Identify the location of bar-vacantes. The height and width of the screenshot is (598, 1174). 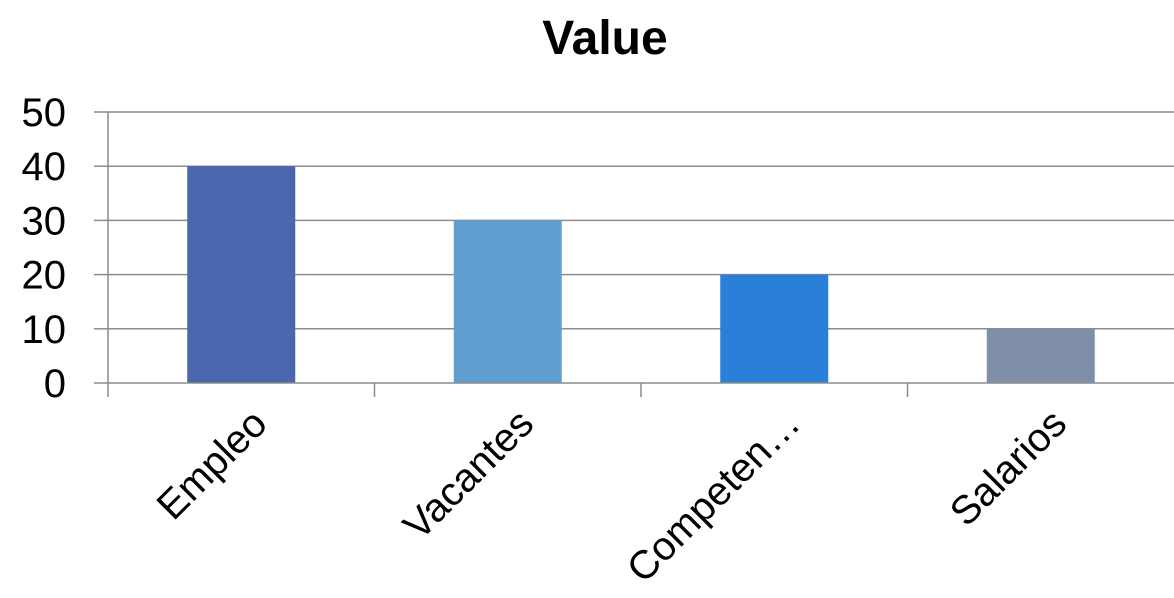
(507, 301).